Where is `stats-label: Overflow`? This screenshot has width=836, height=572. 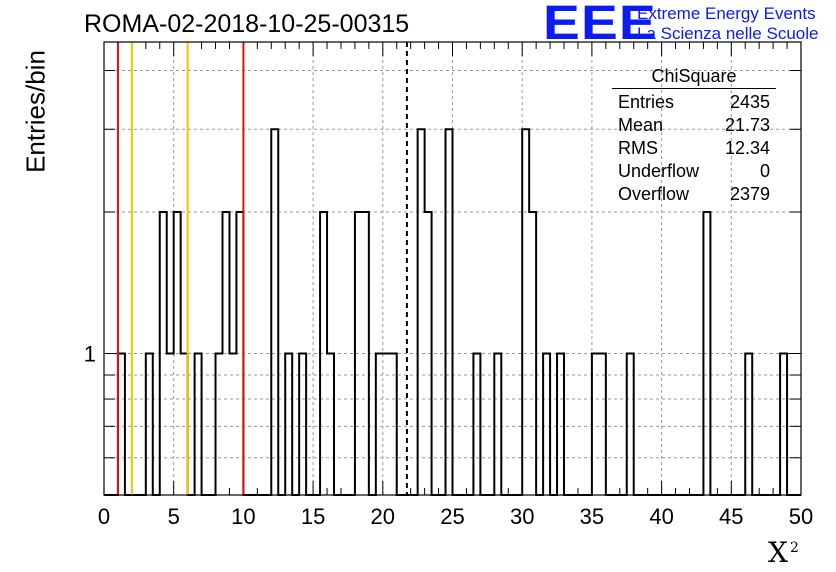
stats-label: Overflow is located at coordinates (654, 194).